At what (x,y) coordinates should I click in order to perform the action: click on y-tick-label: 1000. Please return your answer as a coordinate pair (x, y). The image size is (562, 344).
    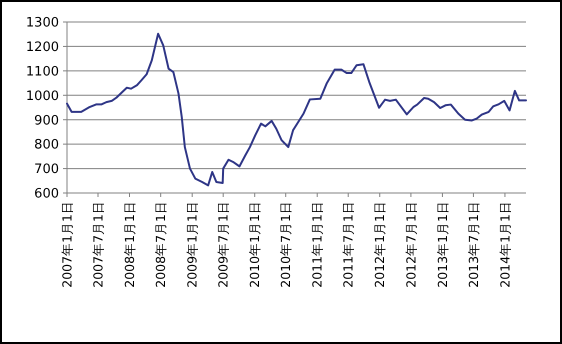
    Looking at the image, I should click on (42, 96).